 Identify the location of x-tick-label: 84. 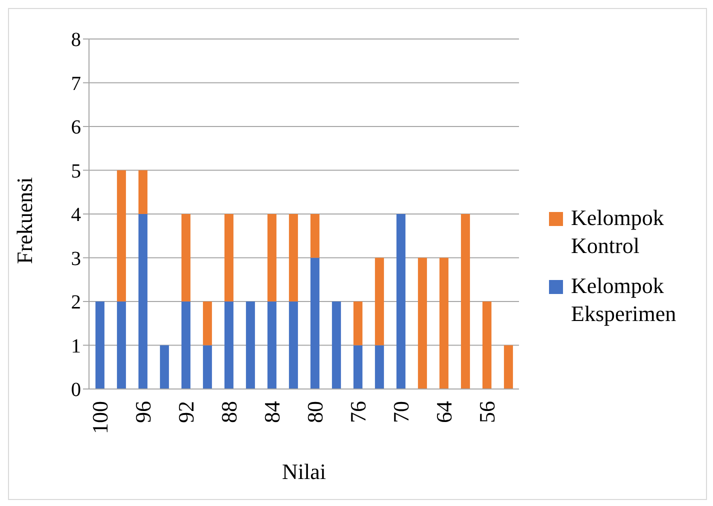
(271, 412).